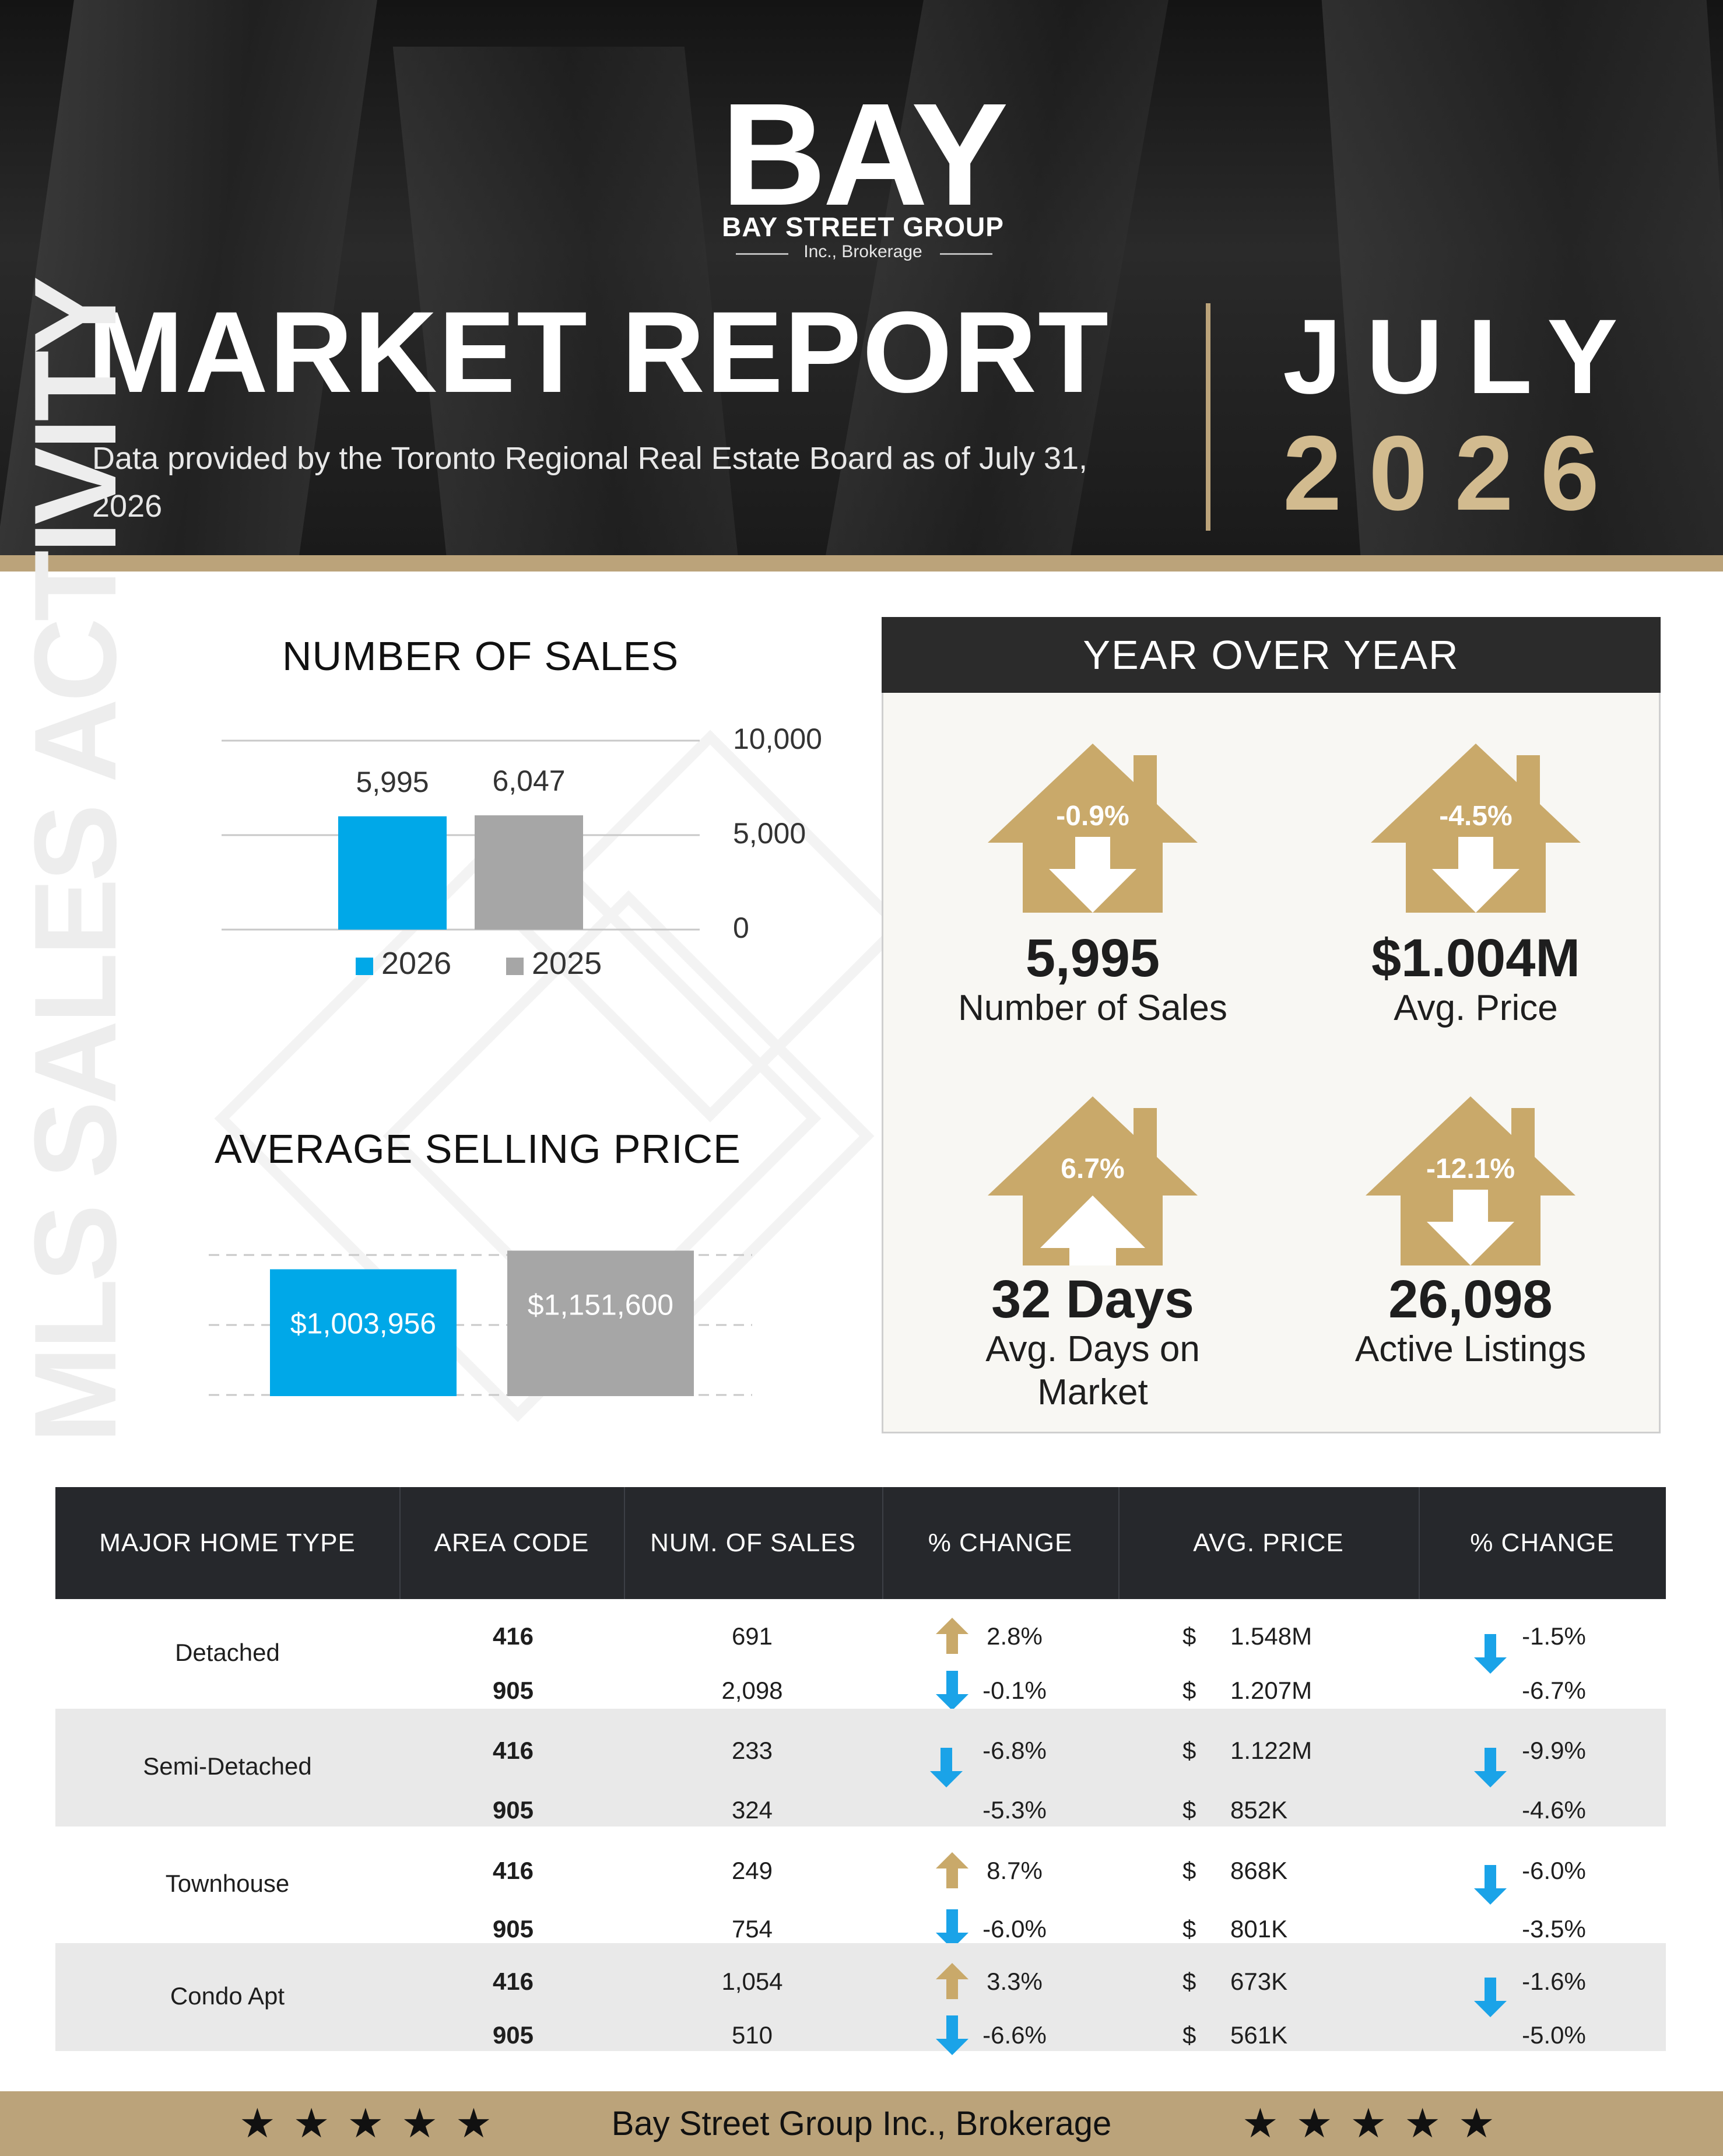  I want to click on yoy-title: YEAR OVER YEAR, so click(1271, 655).